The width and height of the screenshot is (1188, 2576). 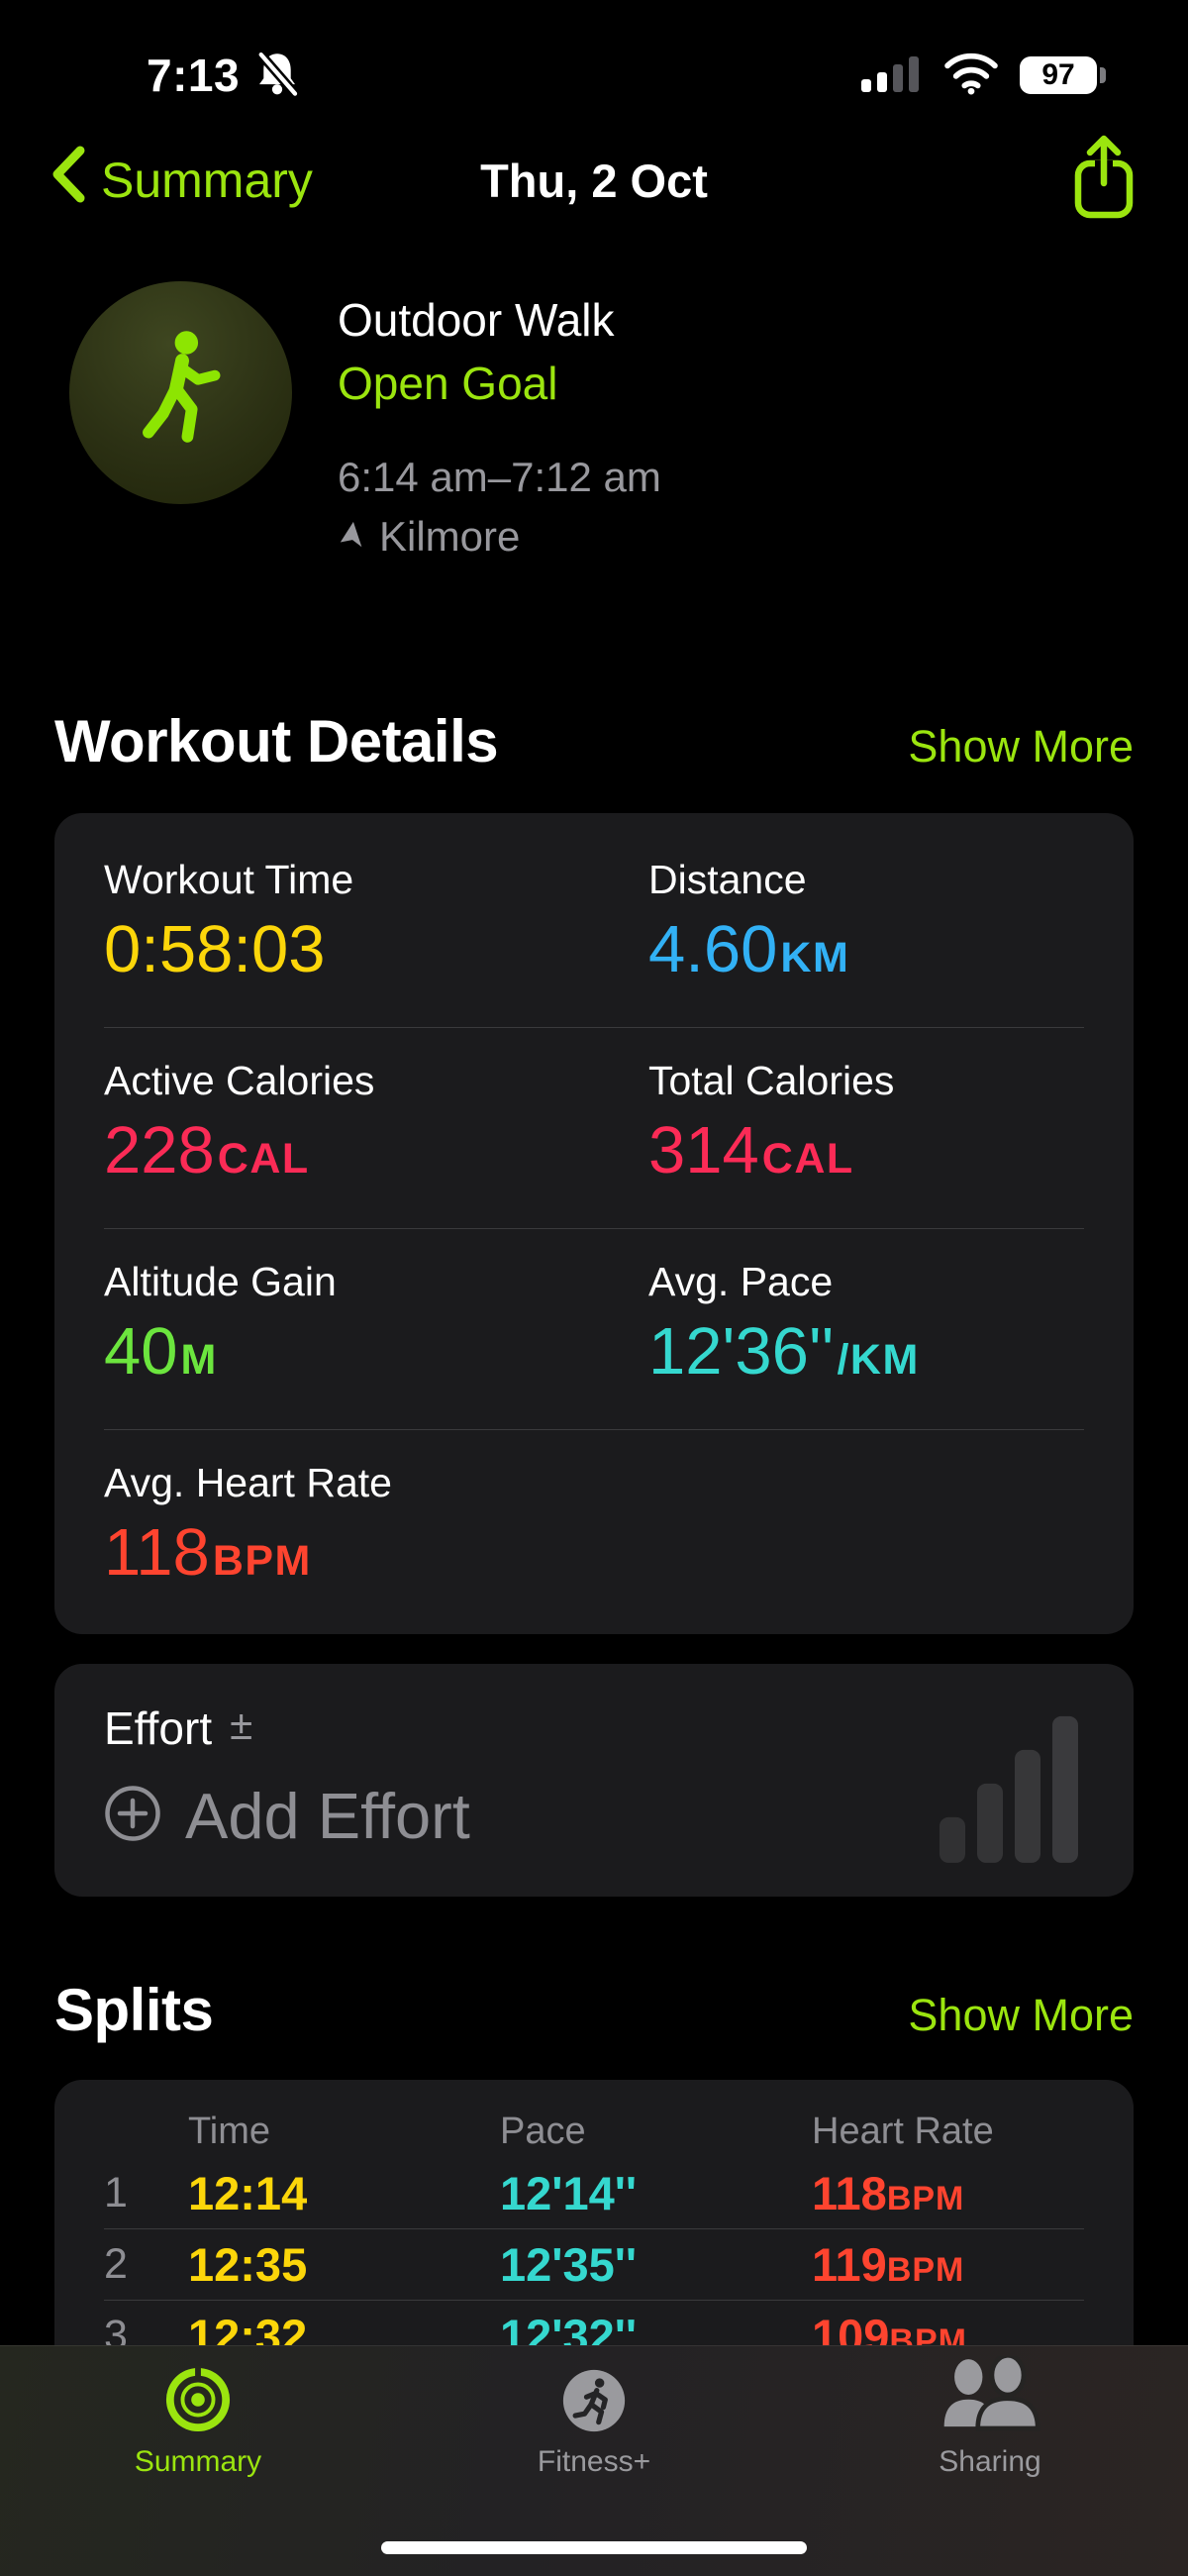 What do you see at coordinates (1103, 75) in the screenshot?
I see `battery-nub` at bounding box center [1103, 75].